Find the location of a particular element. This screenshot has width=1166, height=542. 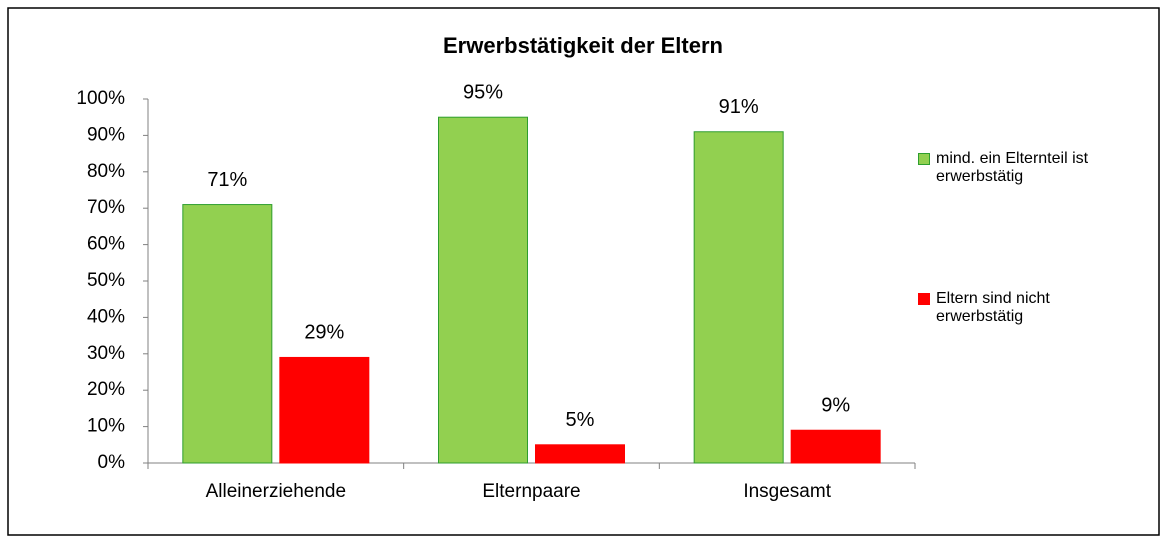

legend-label: mind. ein Elternteil ist erwerbstätig is located at coordinates (1012, 167).